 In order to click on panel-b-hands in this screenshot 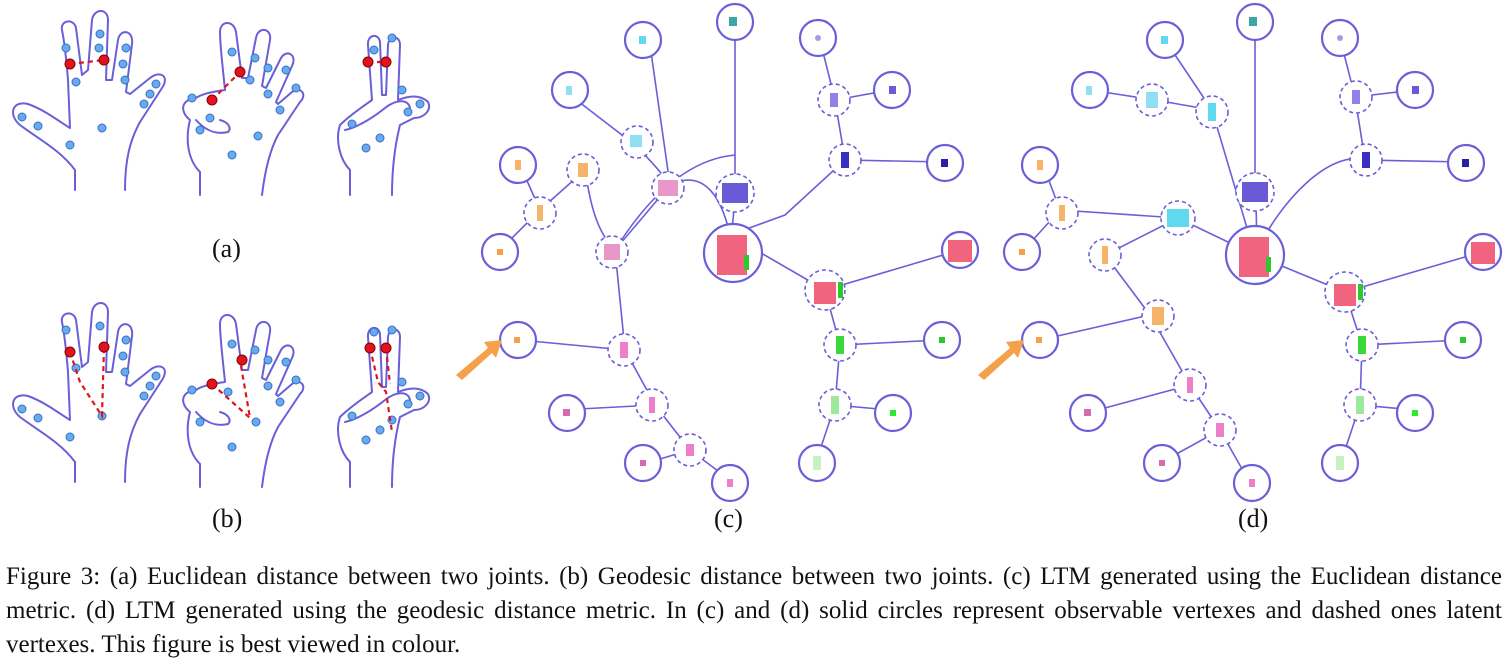, I will do `click(221, 395)`.